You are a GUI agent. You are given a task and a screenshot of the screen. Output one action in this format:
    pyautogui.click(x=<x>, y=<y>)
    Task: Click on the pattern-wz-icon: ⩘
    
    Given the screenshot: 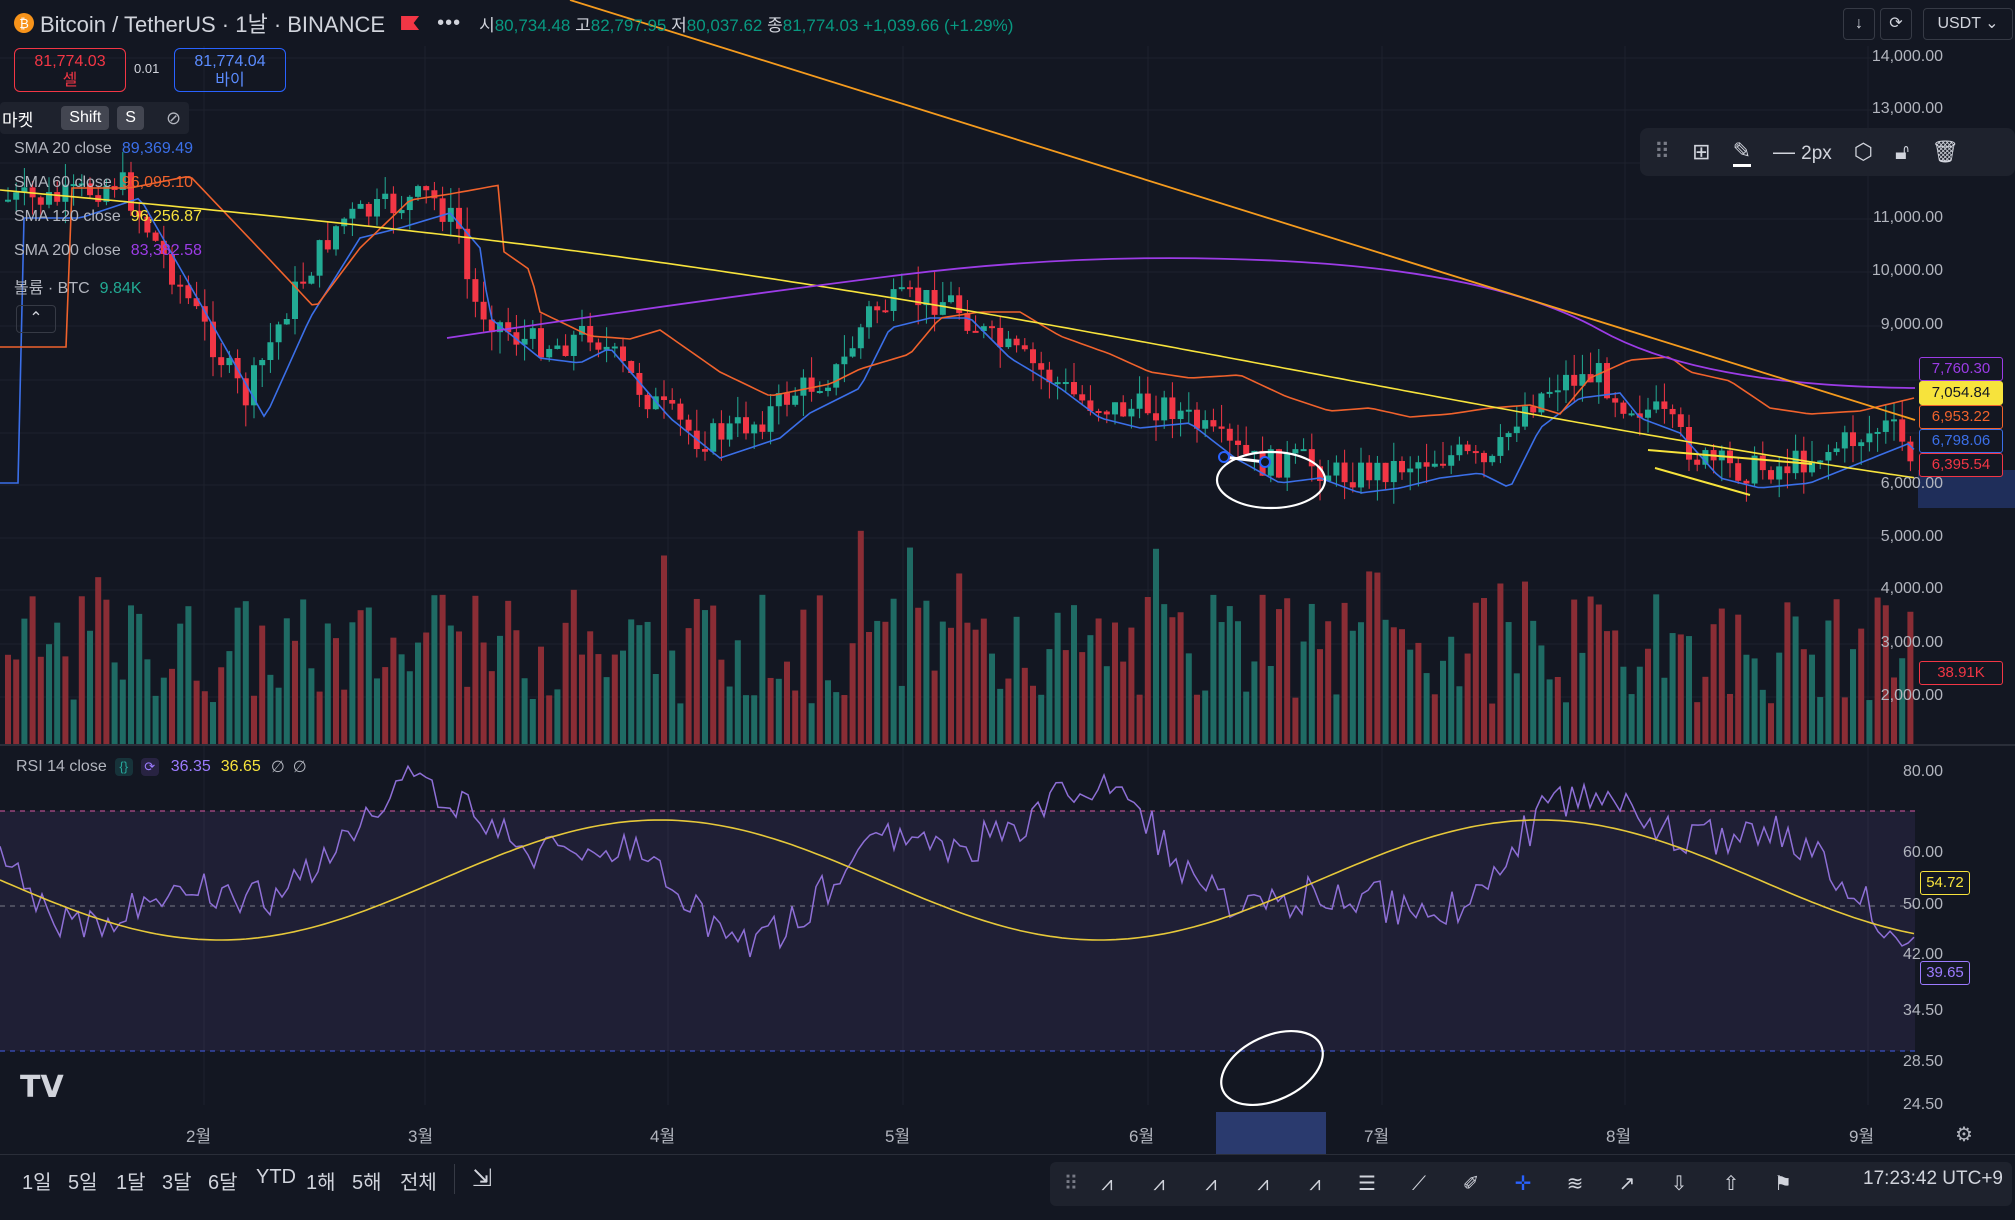 What is the action you would take?
    pyautogui.click(x=1315, y=1184)
    